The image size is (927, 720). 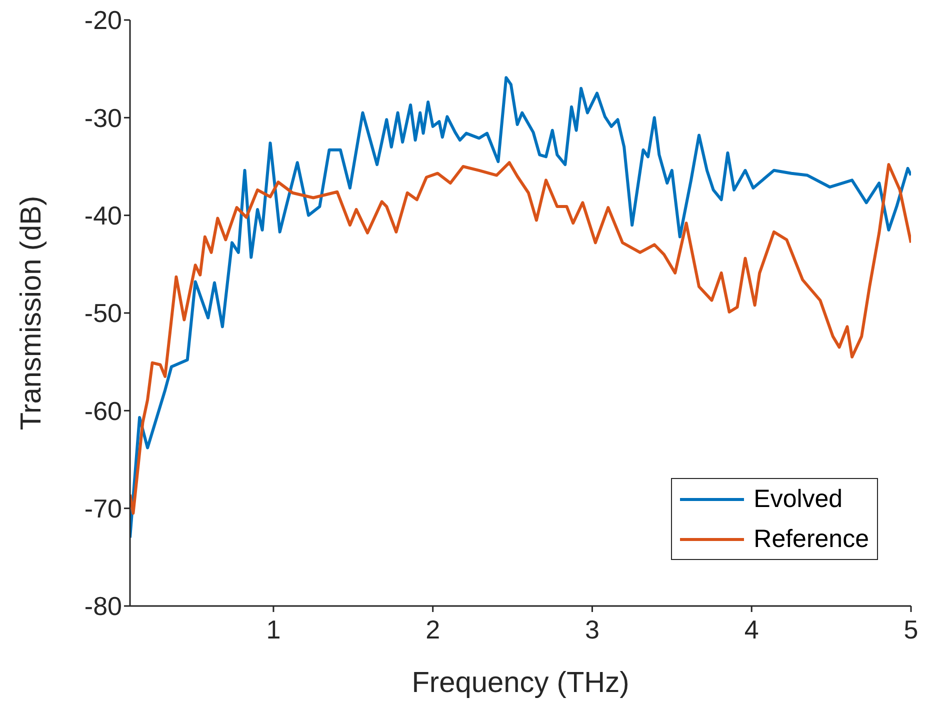 I want to click on y-tick-label: -30, so click(x=103, y=117).